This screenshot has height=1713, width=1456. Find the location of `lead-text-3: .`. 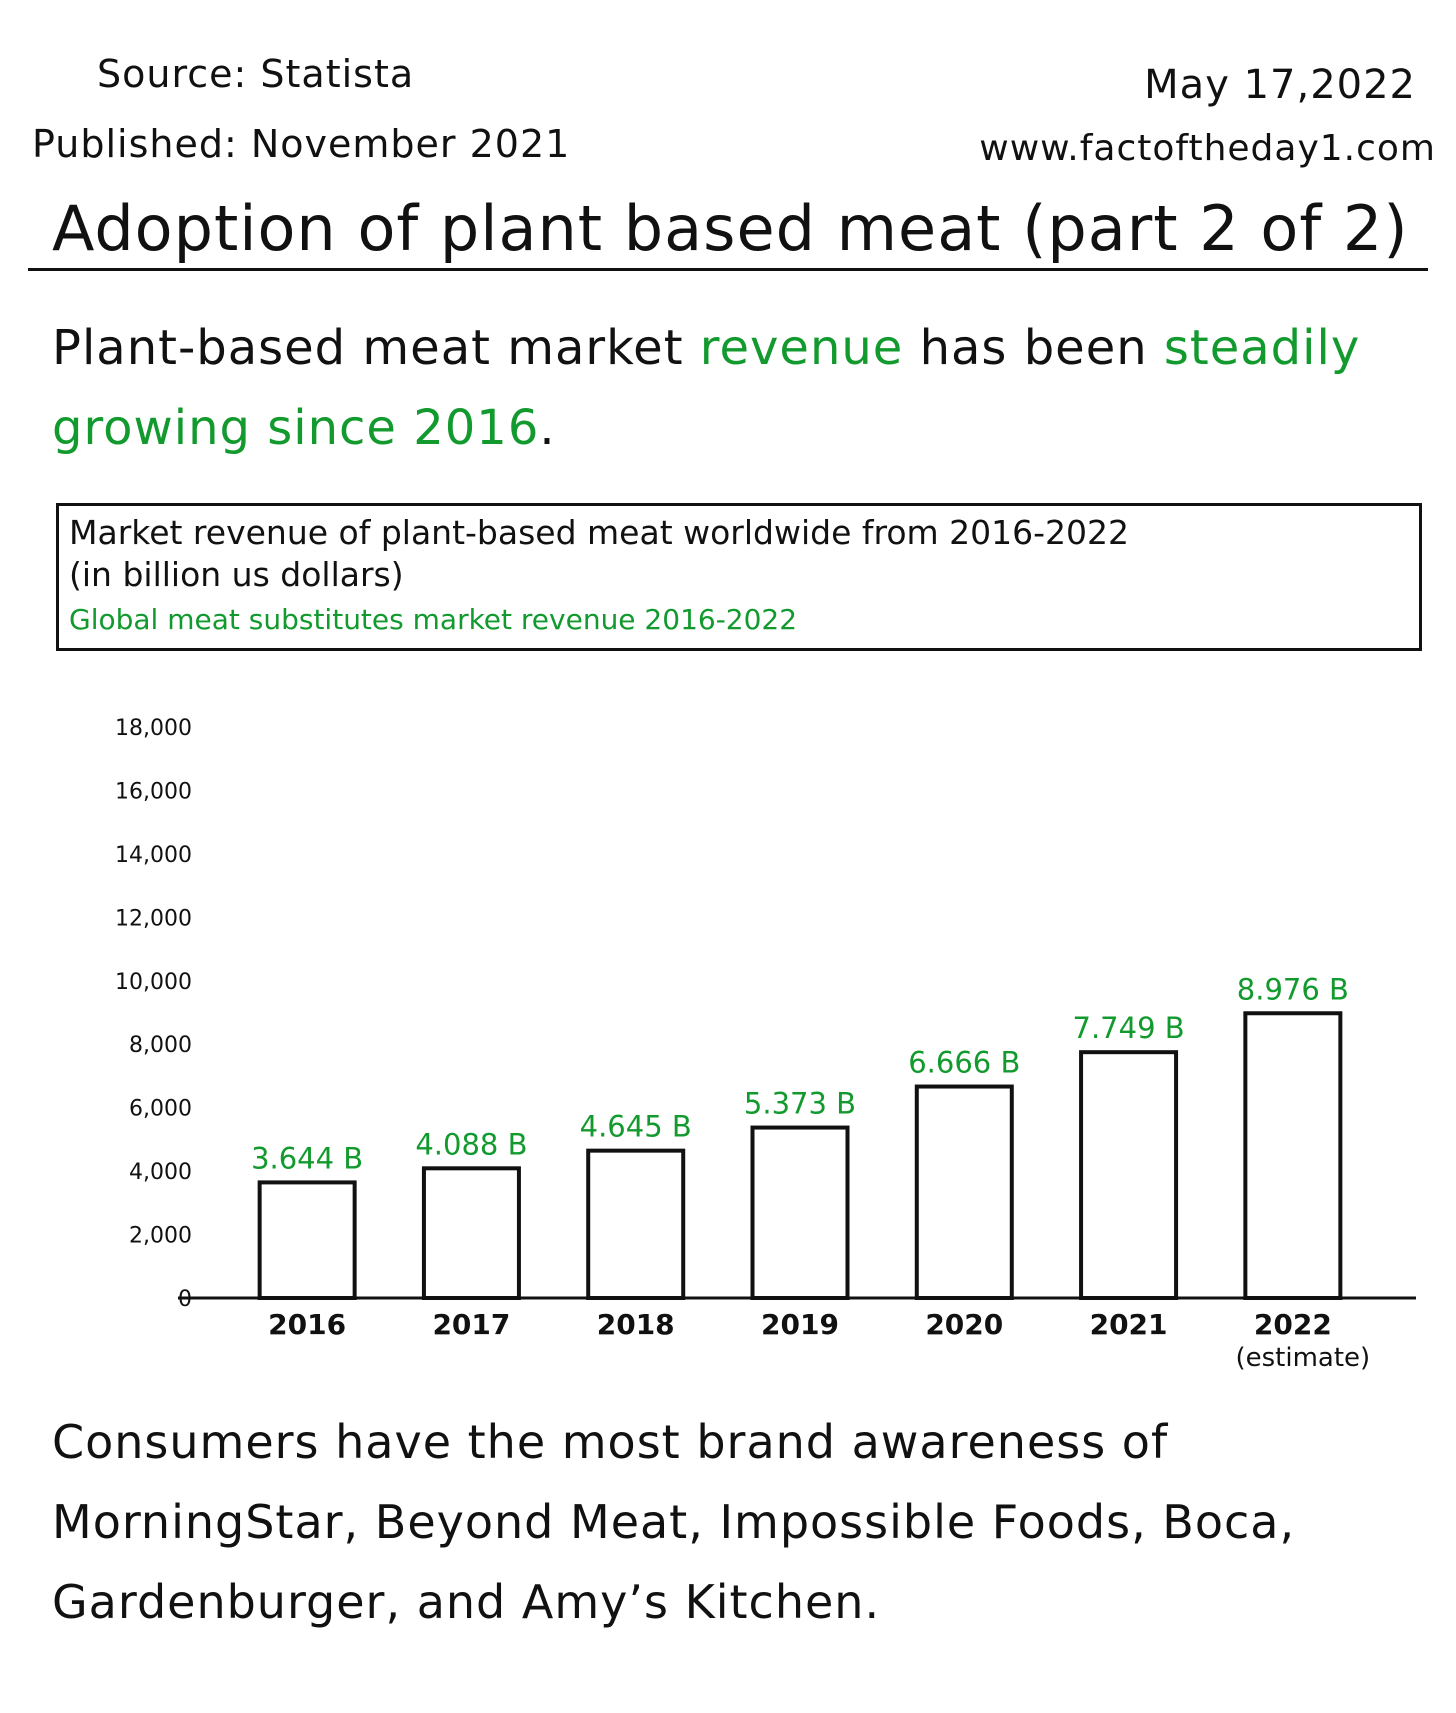

lead-text-3: . is located at coordinates (547, 428).